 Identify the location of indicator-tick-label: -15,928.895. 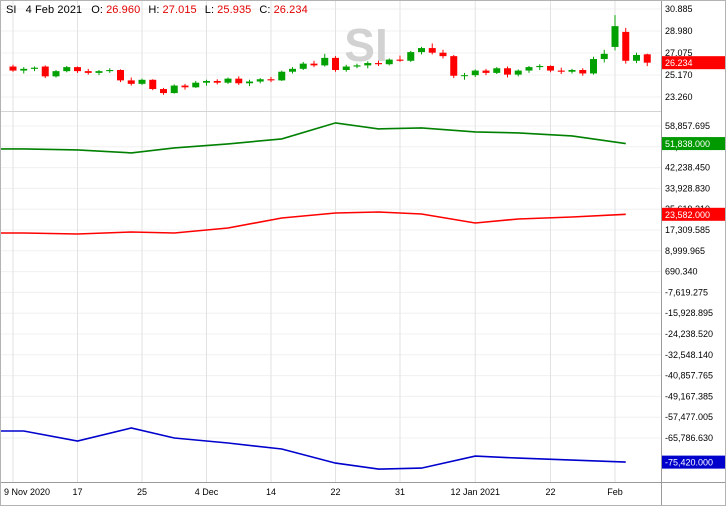
(689, 313).